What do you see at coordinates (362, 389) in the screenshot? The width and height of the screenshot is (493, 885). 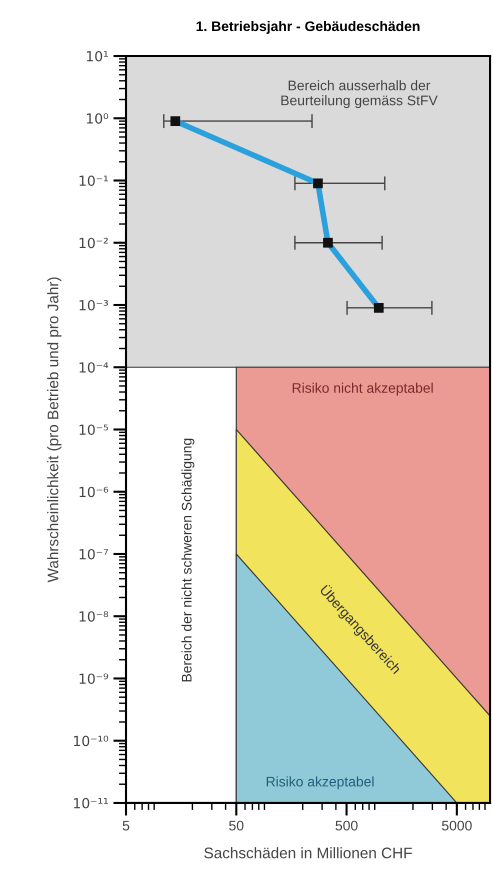 I see `annotation: Risiko nicht akzeptabel` at bounding box center [362, 389].